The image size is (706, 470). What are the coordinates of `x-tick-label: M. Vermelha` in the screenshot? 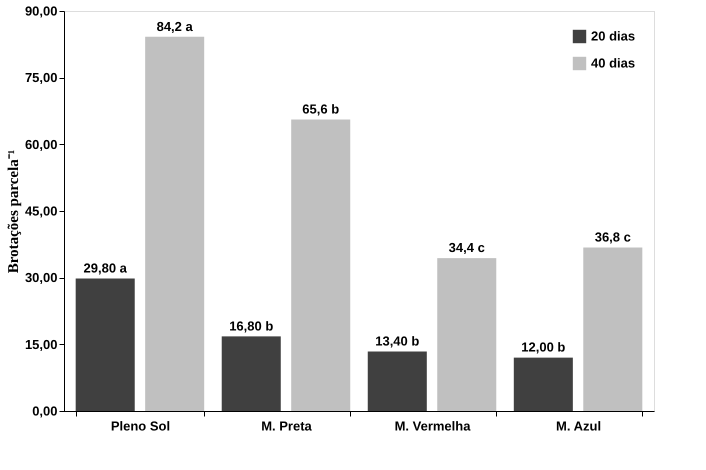 It's located at (433, 426).